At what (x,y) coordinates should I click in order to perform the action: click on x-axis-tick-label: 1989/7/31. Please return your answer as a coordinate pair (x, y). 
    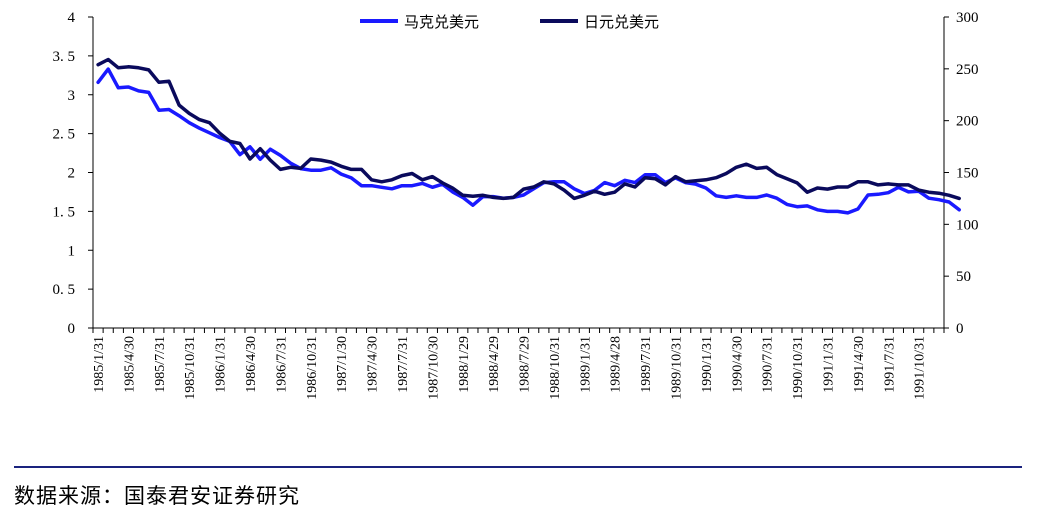
    Looking at the image, I should click on (646, 364).